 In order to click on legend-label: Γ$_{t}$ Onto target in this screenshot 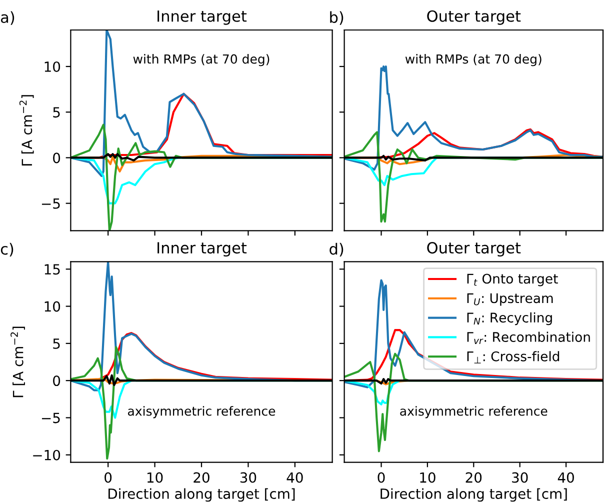, I will do `click(512, 280)`.